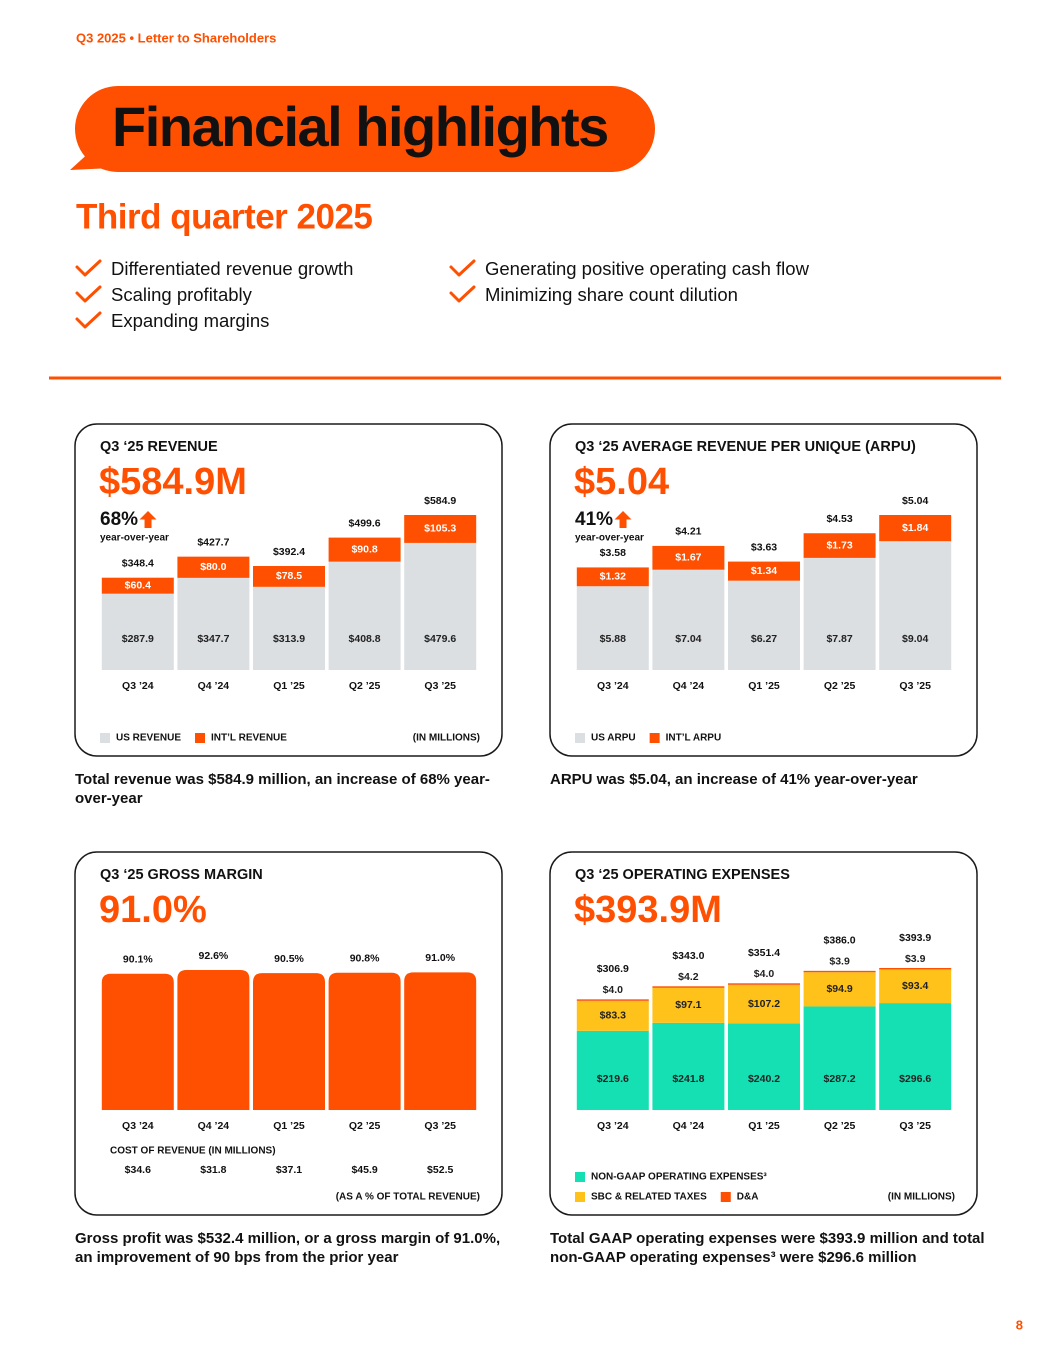 This screenshot has height=1365, width=1055. I want to click on bar-total-label: $393.9, so click(915, 938).